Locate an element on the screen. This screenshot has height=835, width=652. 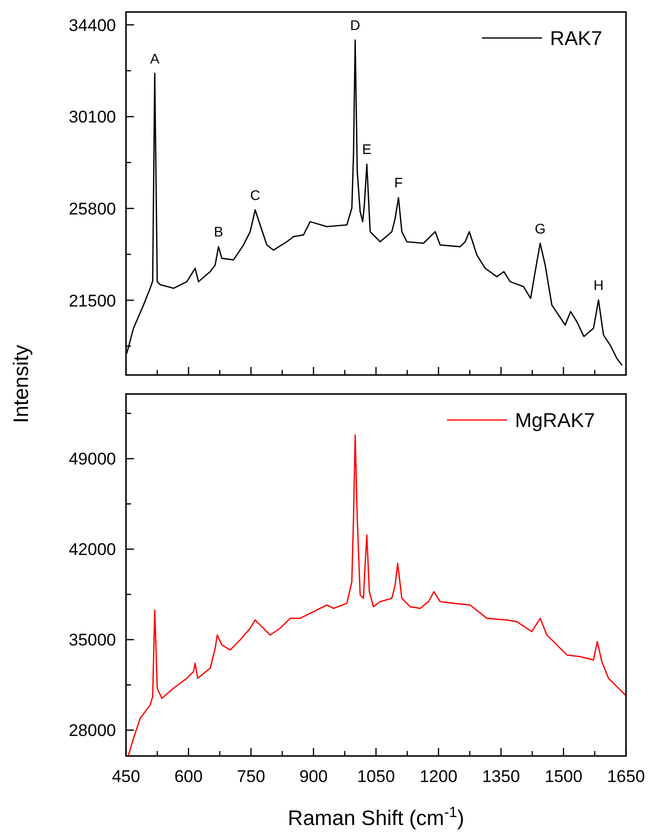
annotation: E is located at coordinates (367, 149).